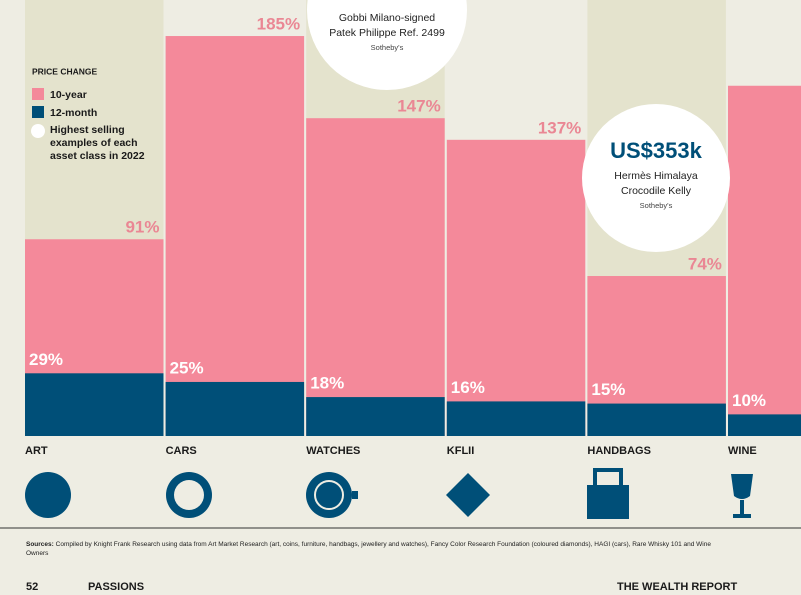 The height and width of the screenshot is (595, 801). Describe the element at coordinates (116, 587) in the screenshot. I see `section: PASSIONS` at that location.